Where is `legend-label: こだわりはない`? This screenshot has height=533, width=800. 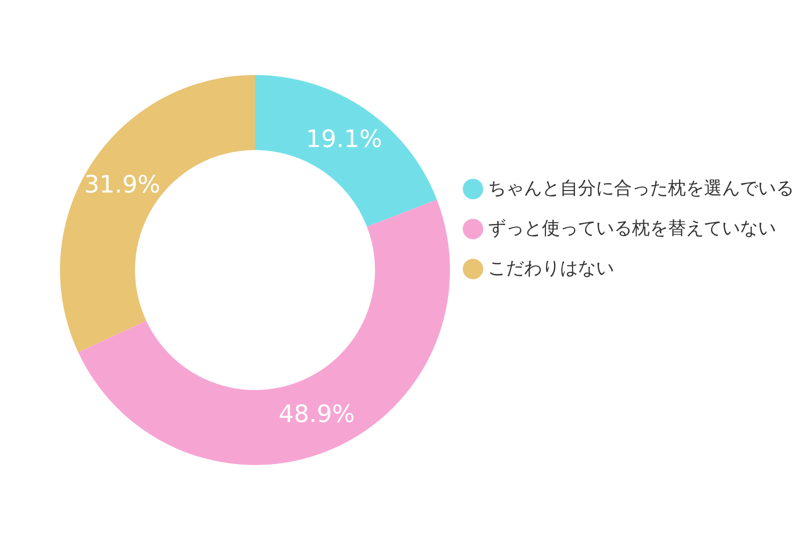 legend-label: こだわりはない is located at coordinates (551, 268).